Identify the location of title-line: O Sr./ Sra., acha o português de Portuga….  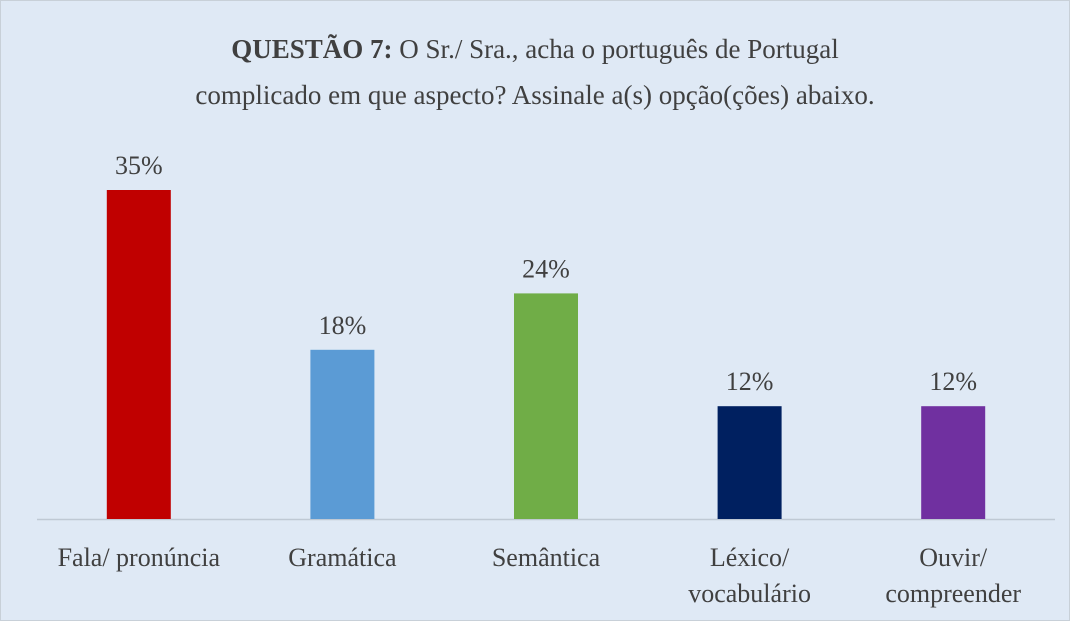
(618, 49).